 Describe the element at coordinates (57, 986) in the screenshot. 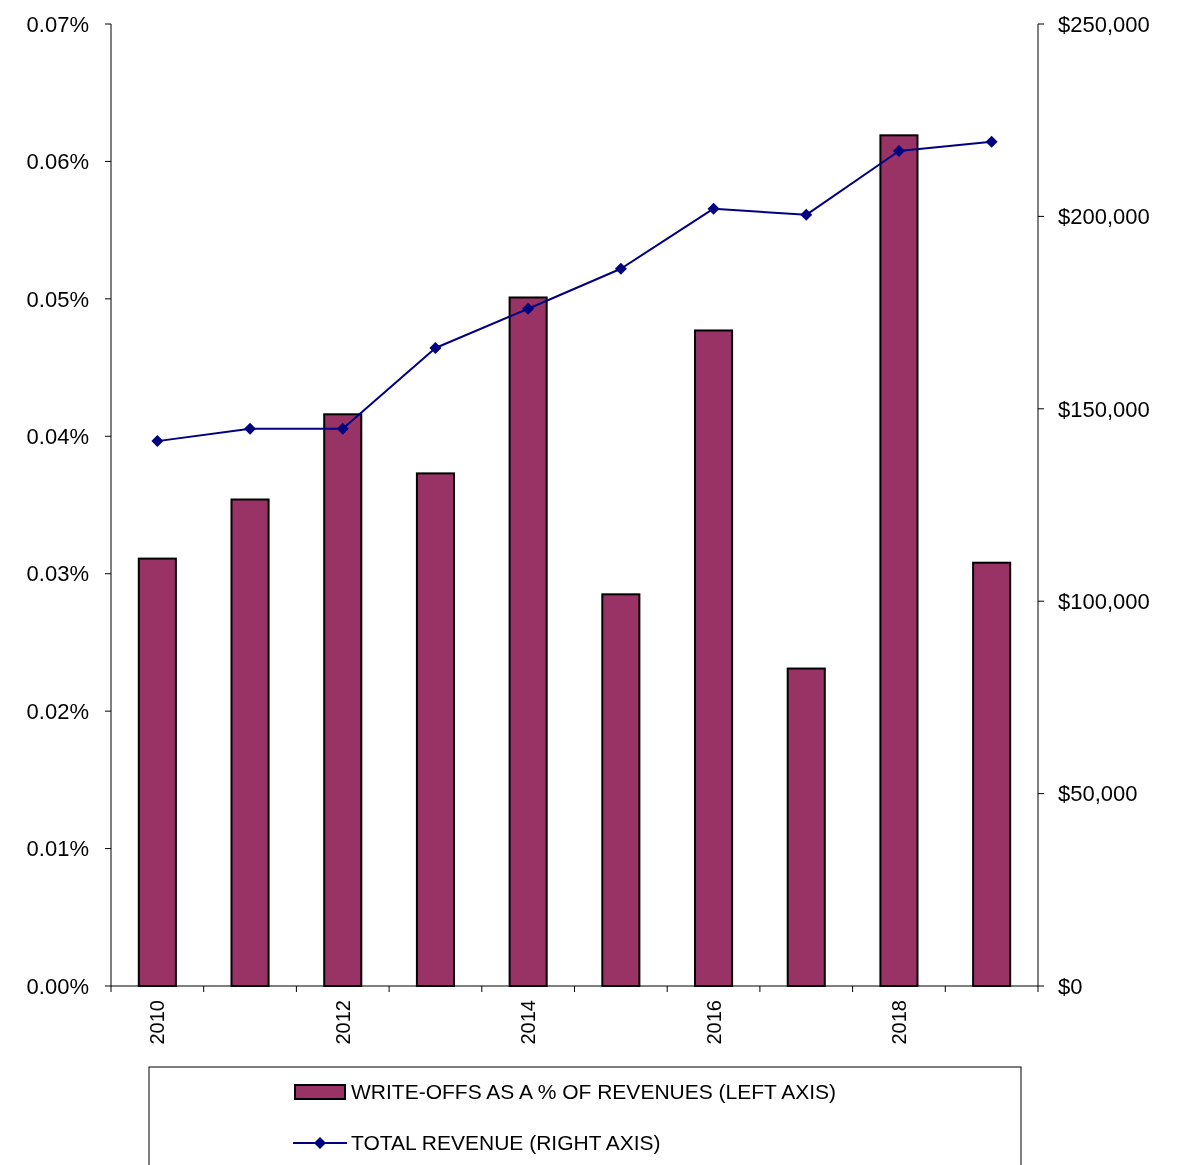

I see `y-tick-label: 0.00%` at that location.